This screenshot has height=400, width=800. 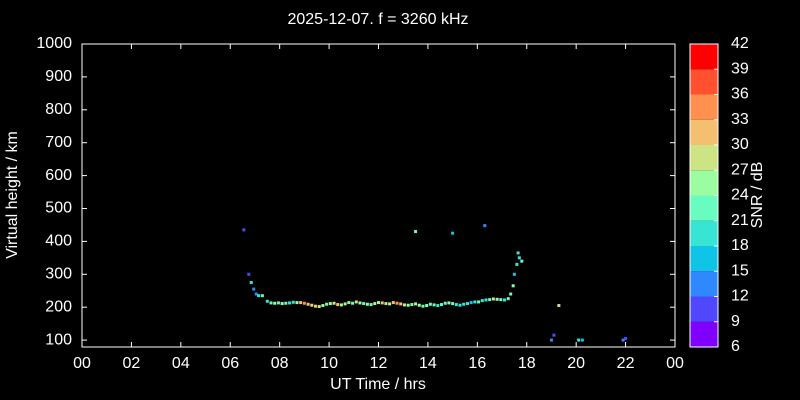 I want to click on y-tick-label: 1000, so click(x=54, y=43).